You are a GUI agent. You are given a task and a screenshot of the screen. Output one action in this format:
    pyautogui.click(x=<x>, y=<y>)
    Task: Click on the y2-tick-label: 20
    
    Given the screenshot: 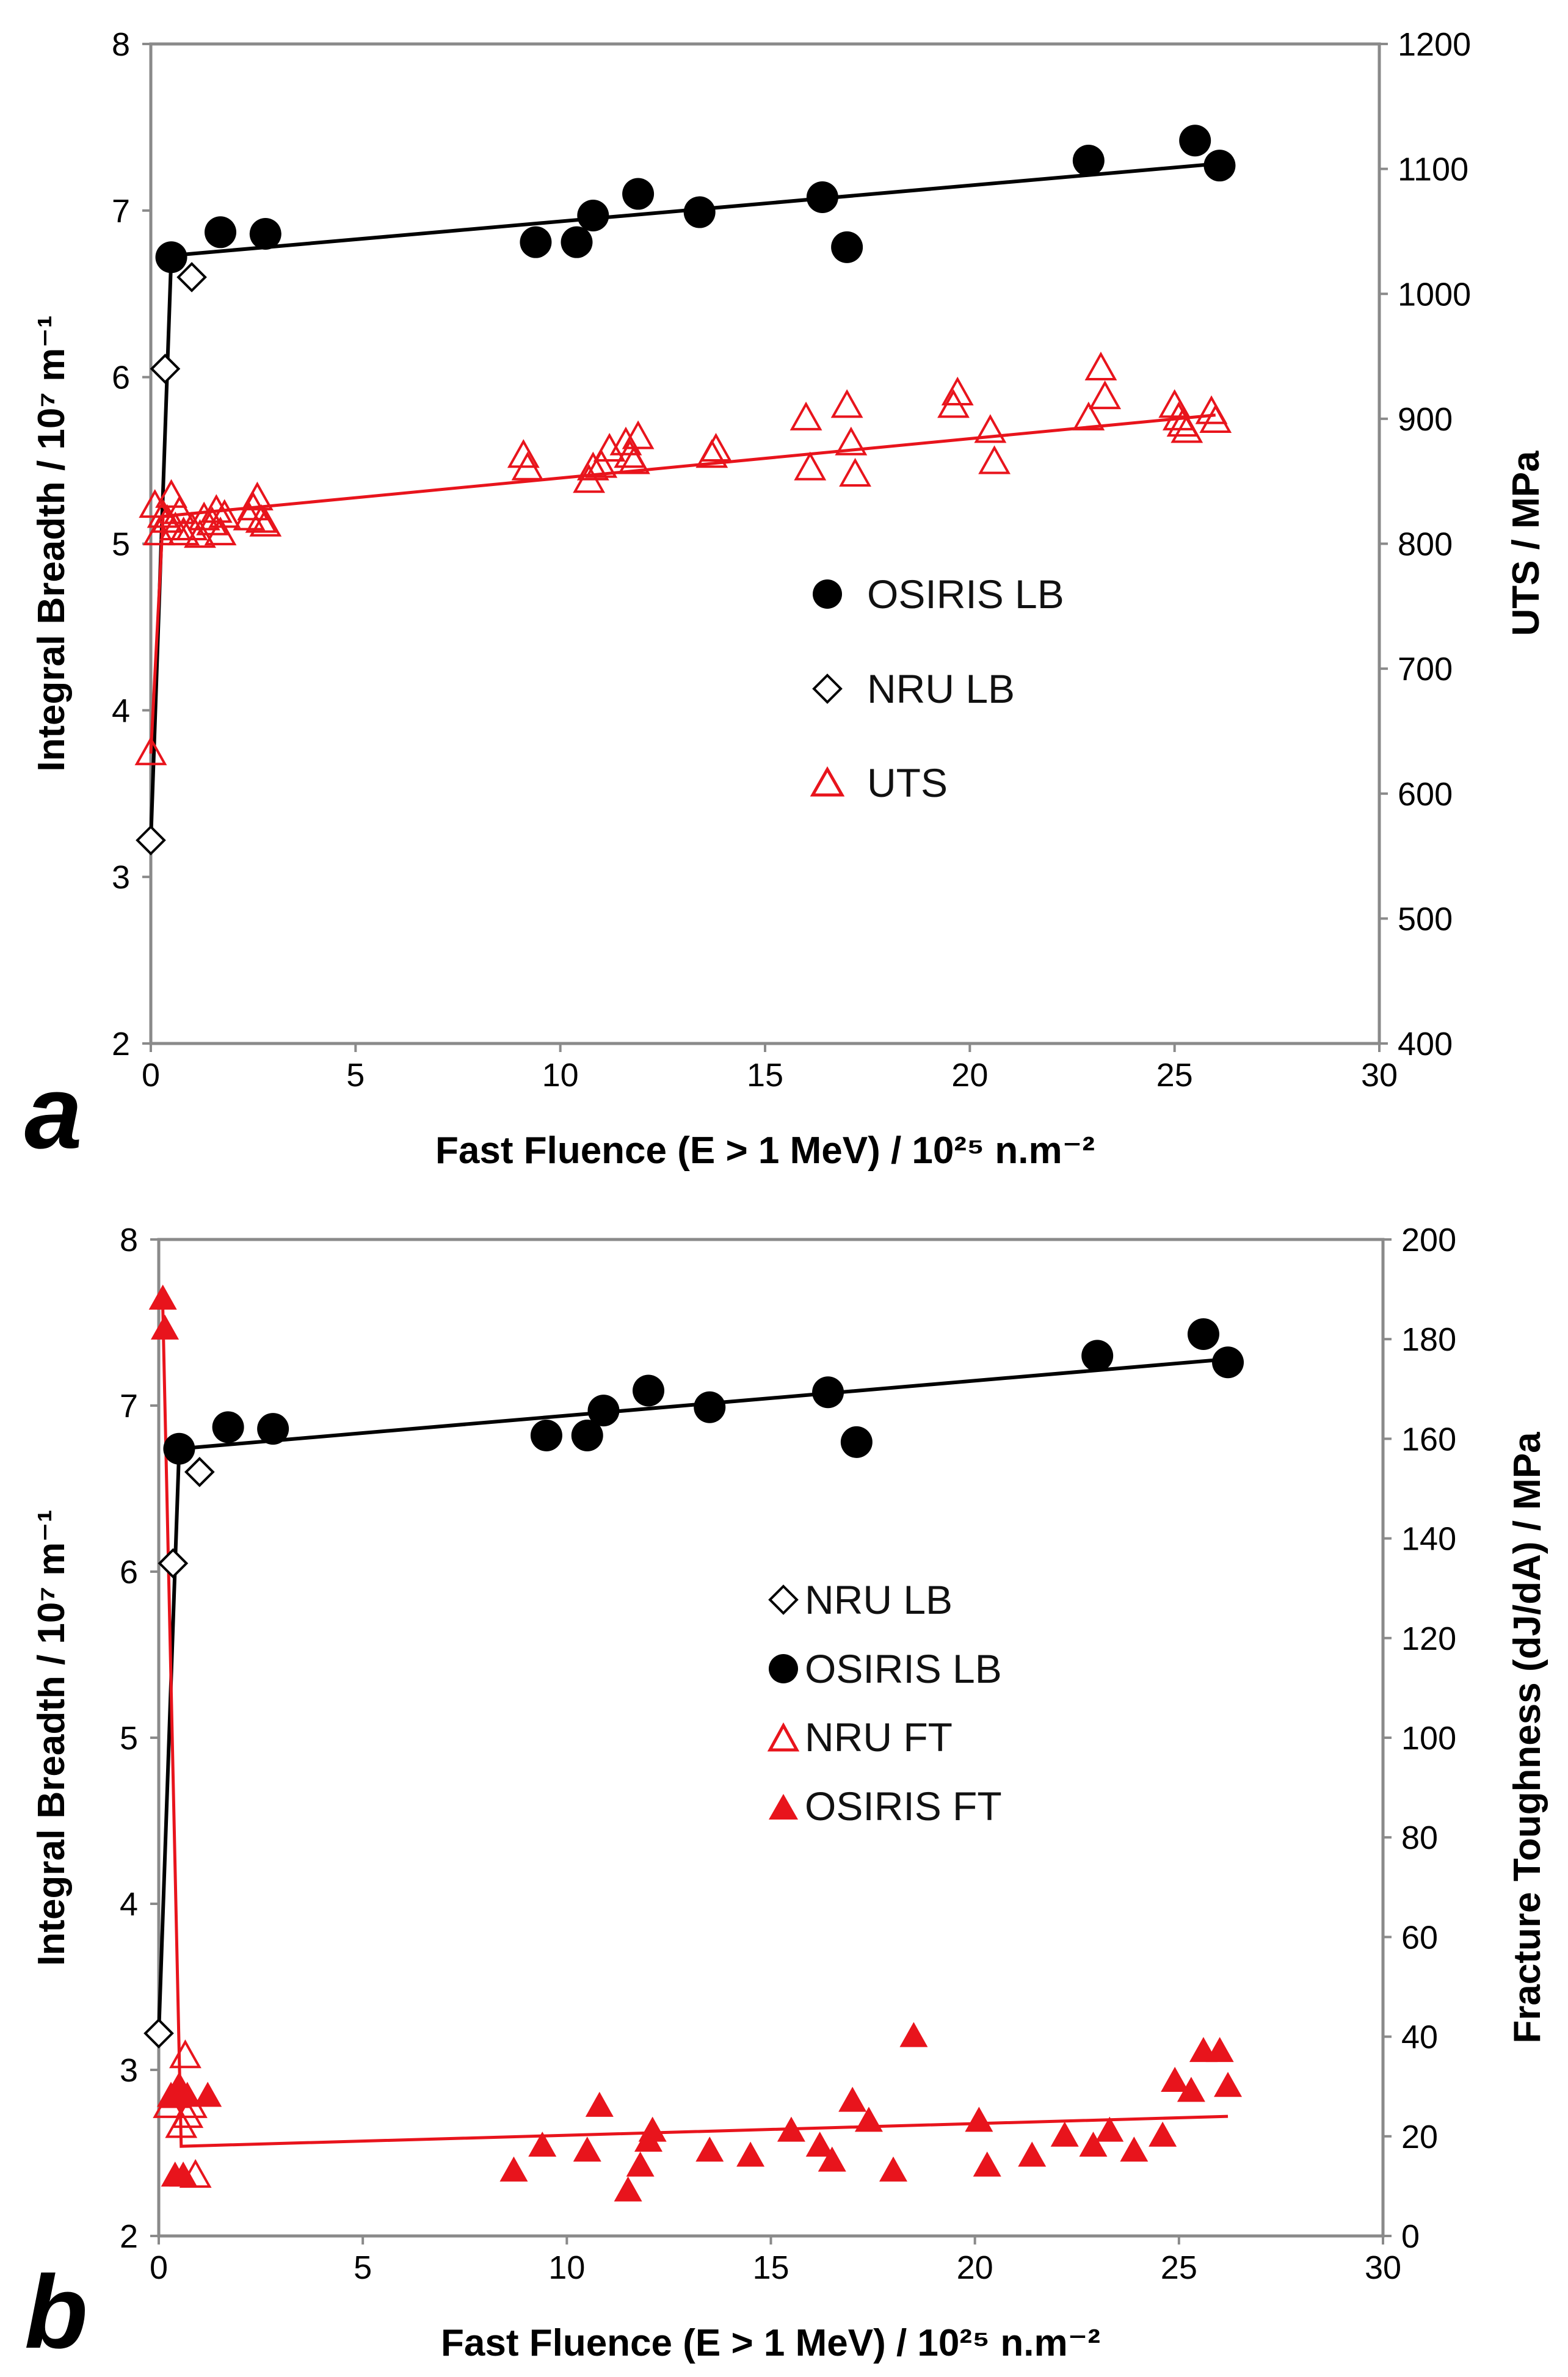 What is the action you would take?
    pyautogui.click(x=1419, y=2137)
    